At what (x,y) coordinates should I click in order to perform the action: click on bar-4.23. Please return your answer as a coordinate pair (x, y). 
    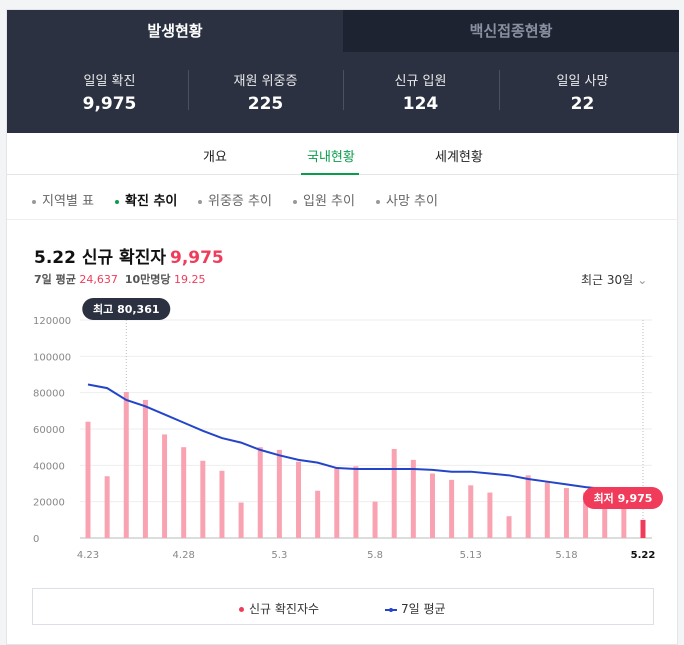
    Looking at the image, I should click on (88, 479).